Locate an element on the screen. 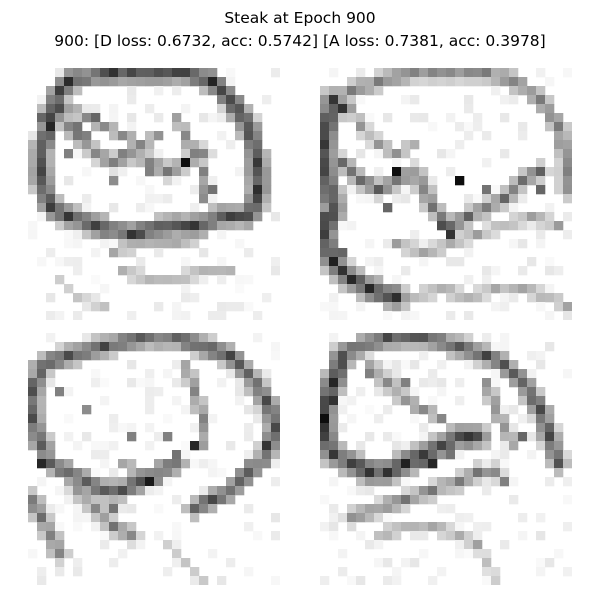  figure-title: Steak at Epoch 900 is located at coordinates (300, 18).